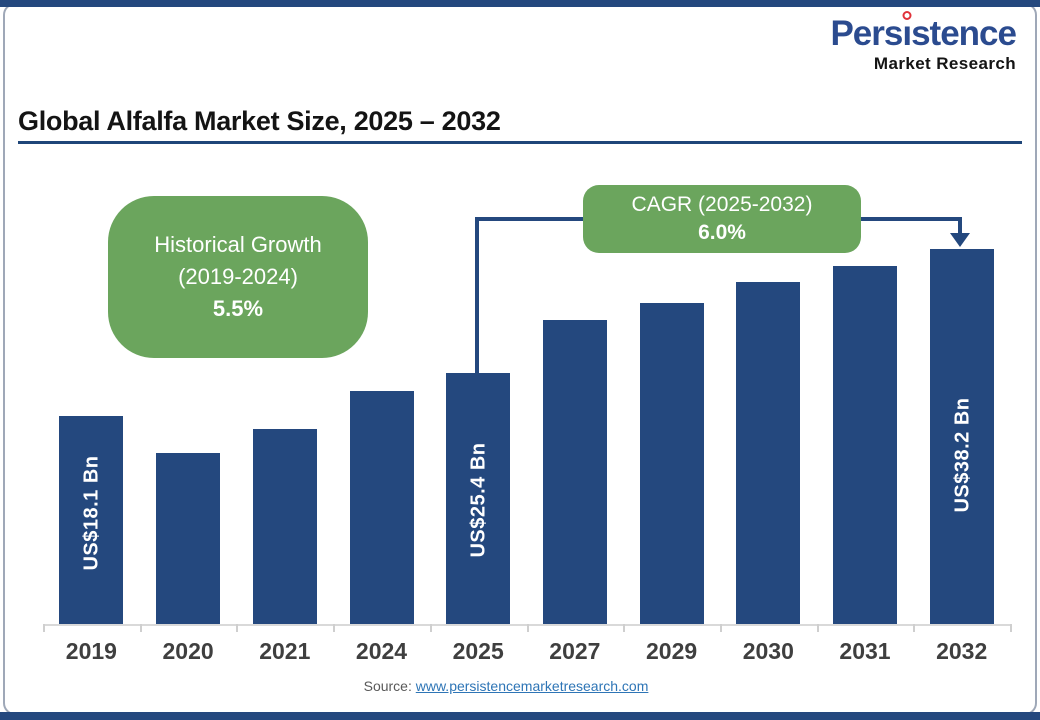  Describe the element at coordinates (520, 3) in the screenshot. I see `top-accent-bar` at that location.